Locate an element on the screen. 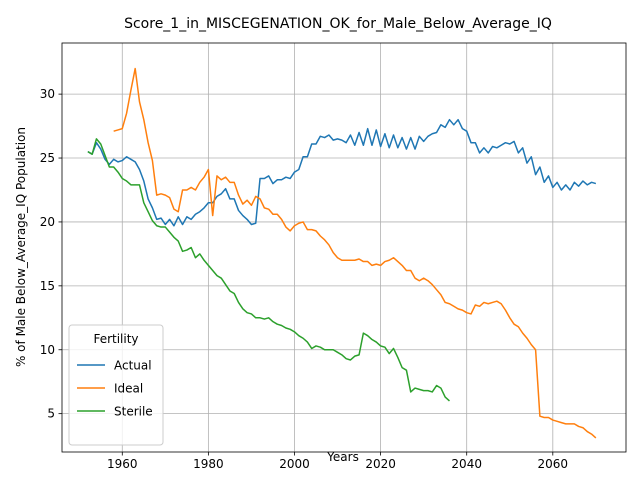  legend-box is located at coordinates (116, 385).